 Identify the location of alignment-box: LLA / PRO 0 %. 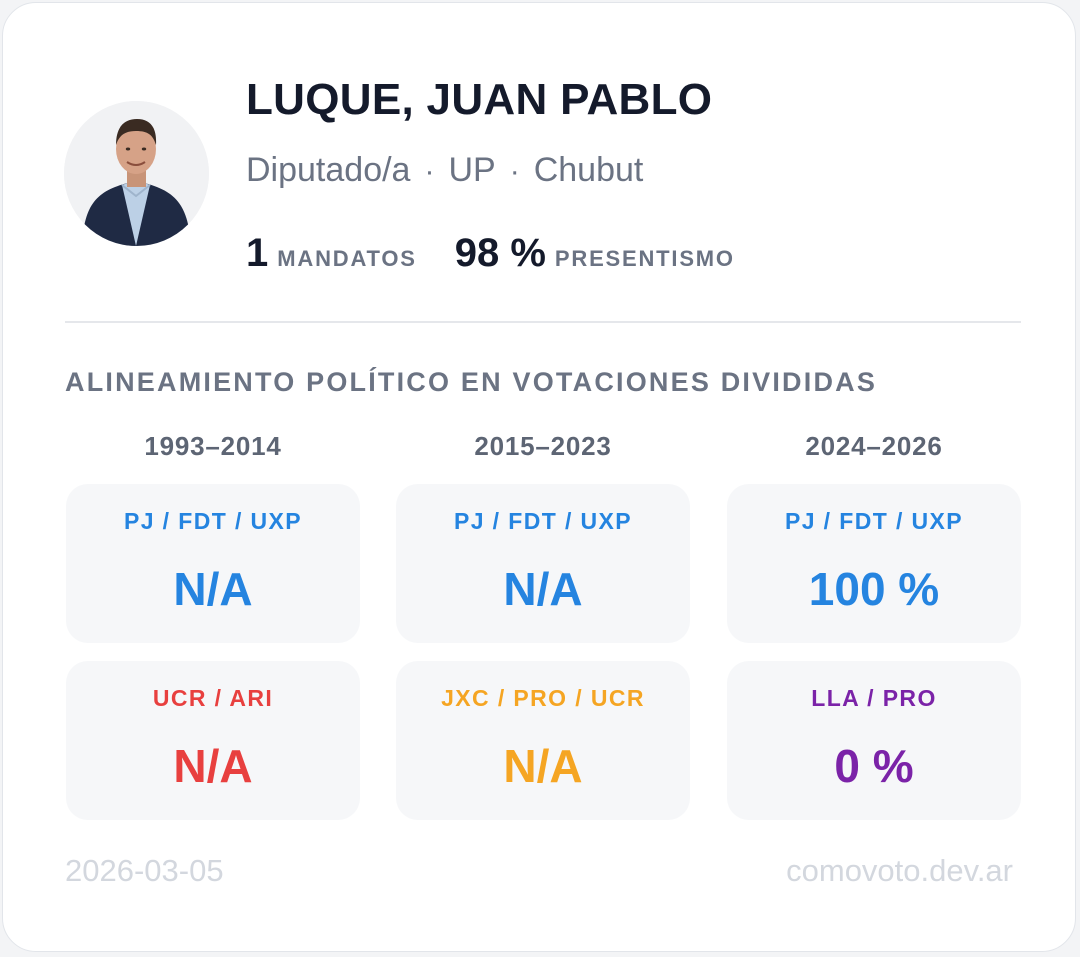
(874, 740).